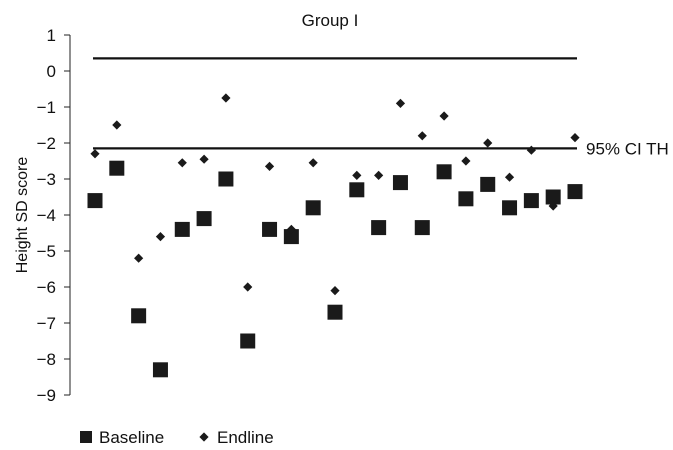 Image resolution: width=673 pixels, height=450 pixels. Describe the element at coordinates (627, 148) in the screenshot. I see `reference-line-label: 95% CI TH` at that location.